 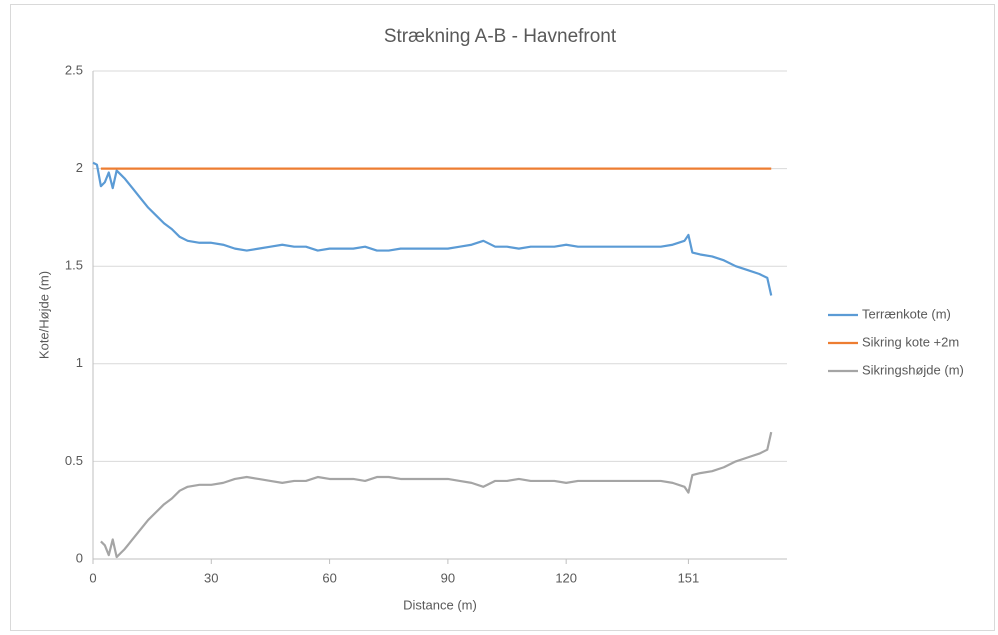 What do you see at coordinates (79, 362) in the screenshot?
I see `y-tick-label: 1` at bounding box center [79, 362].